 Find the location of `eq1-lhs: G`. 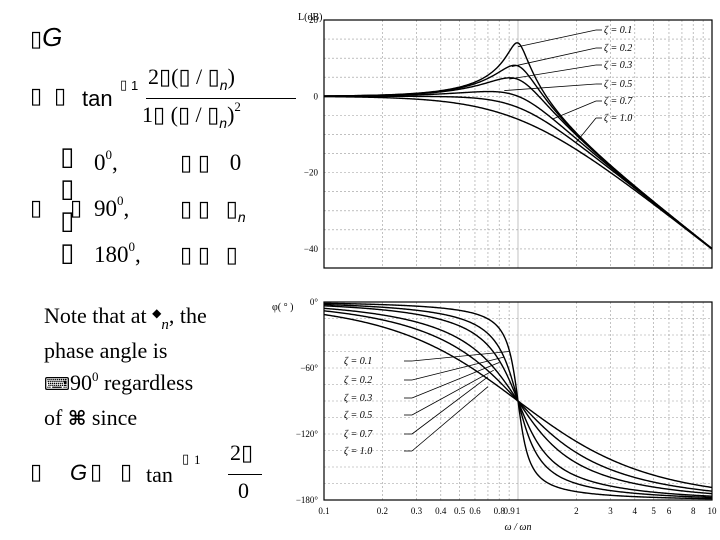

eq1-lhs: G is located at coordinates (52, 37).